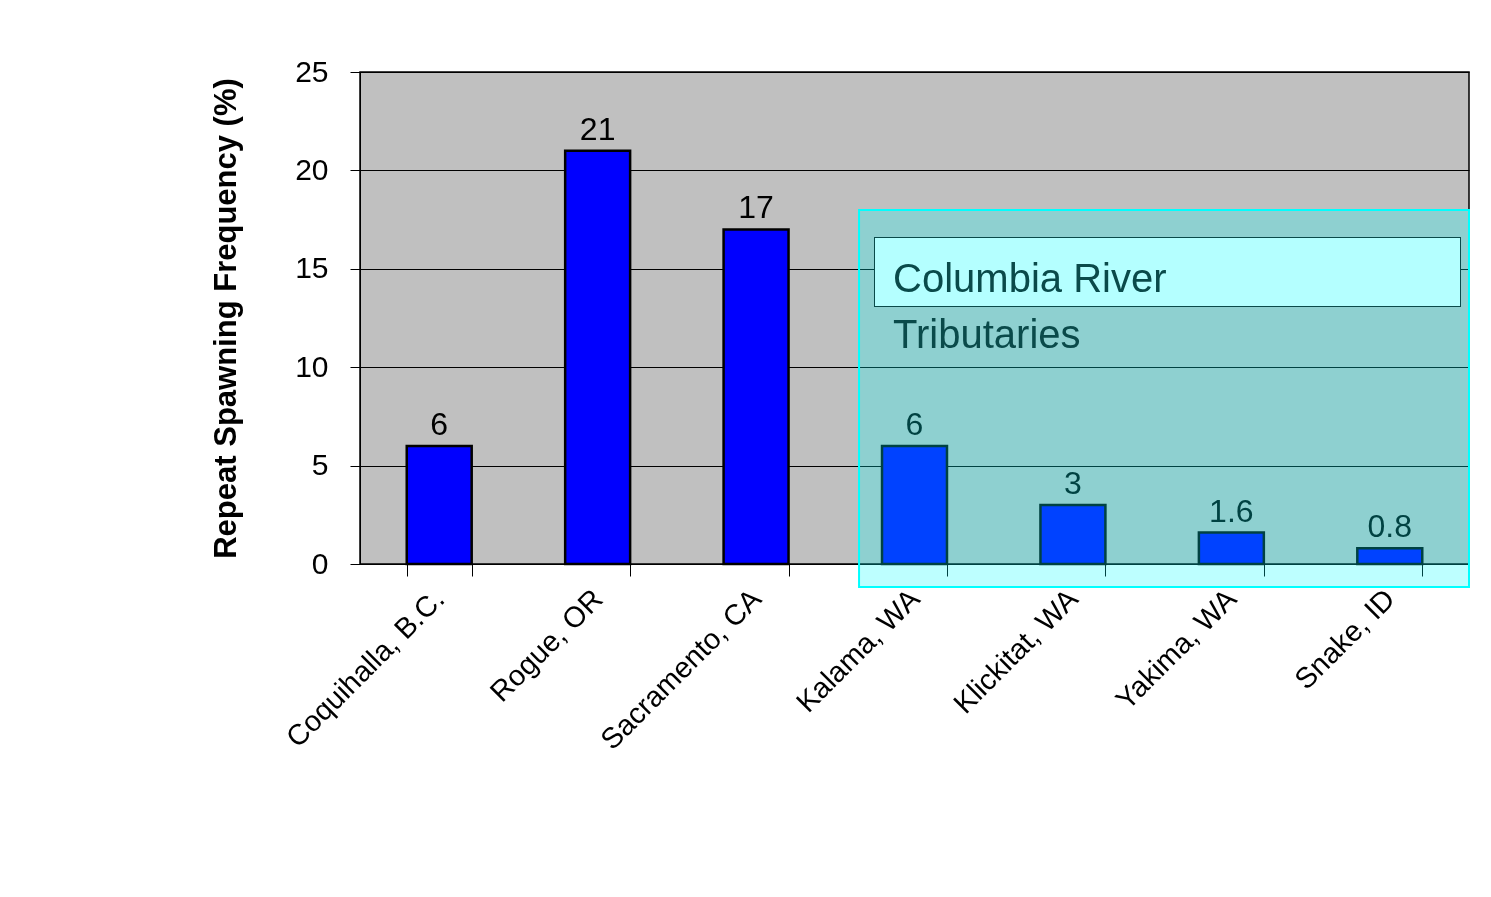  Describe the element at coordinates (320, 563) in the screenshot. I see `y-tick-label: 0` at that location.